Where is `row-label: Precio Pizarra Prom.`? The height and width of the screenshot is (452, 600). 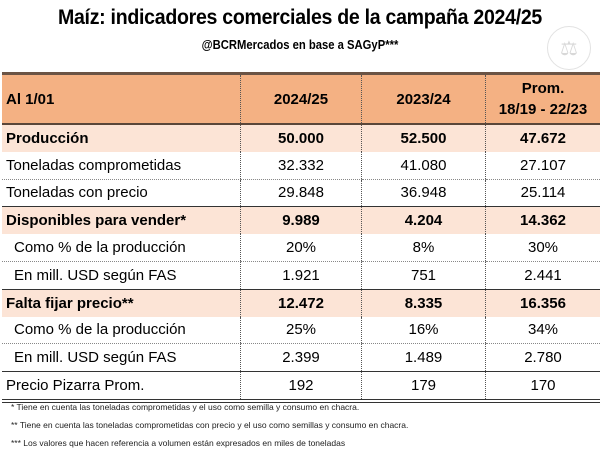 row-label: Precio Pizarra Prom. is located at coordinates (121, 386).